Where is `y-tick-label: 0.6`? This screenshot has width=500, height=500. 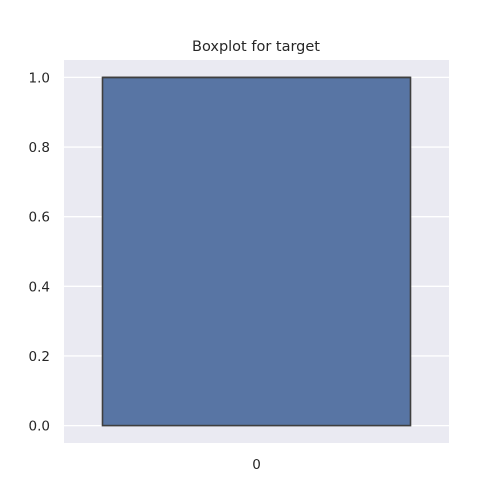 y-tick-label: 0.6 is located at coordinates (39, 218).